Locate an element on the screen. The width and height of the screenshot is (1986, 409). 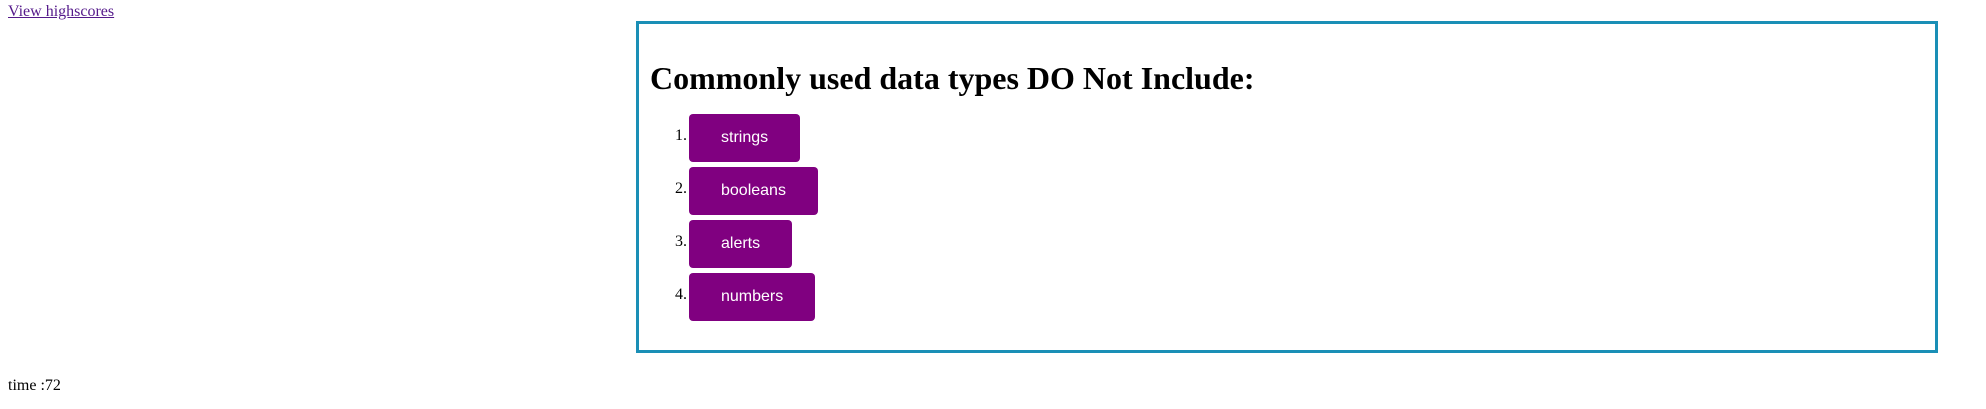
choice-button-booleans: booleans is located at coordinates (753, 191).